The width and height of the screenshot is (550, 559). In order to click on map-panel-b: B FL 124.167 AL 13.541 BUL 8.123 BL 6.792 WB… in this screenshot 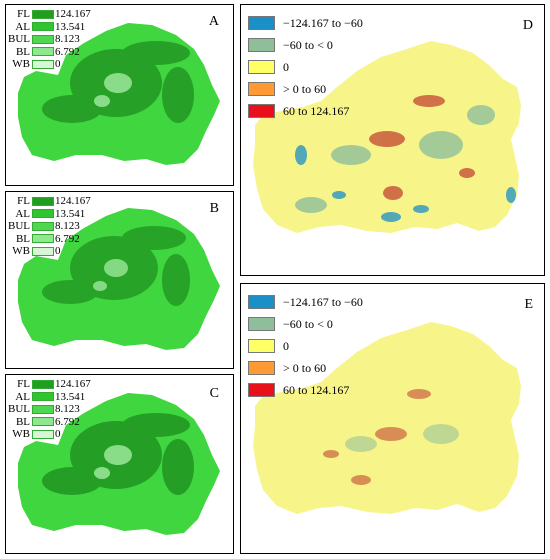, I will do `click(119, 280)`.